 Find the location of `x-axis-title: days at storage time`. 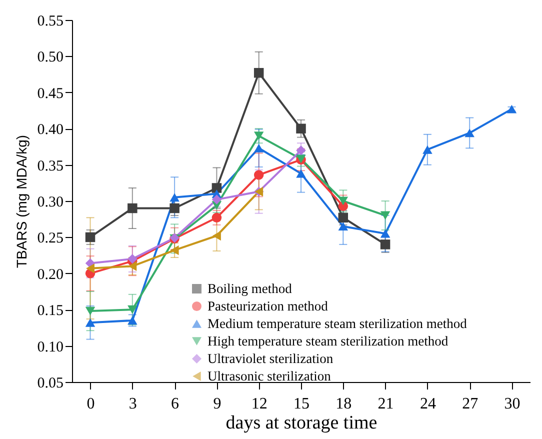

x-axis-title: days at storage time is located at coordinates (302, 423).